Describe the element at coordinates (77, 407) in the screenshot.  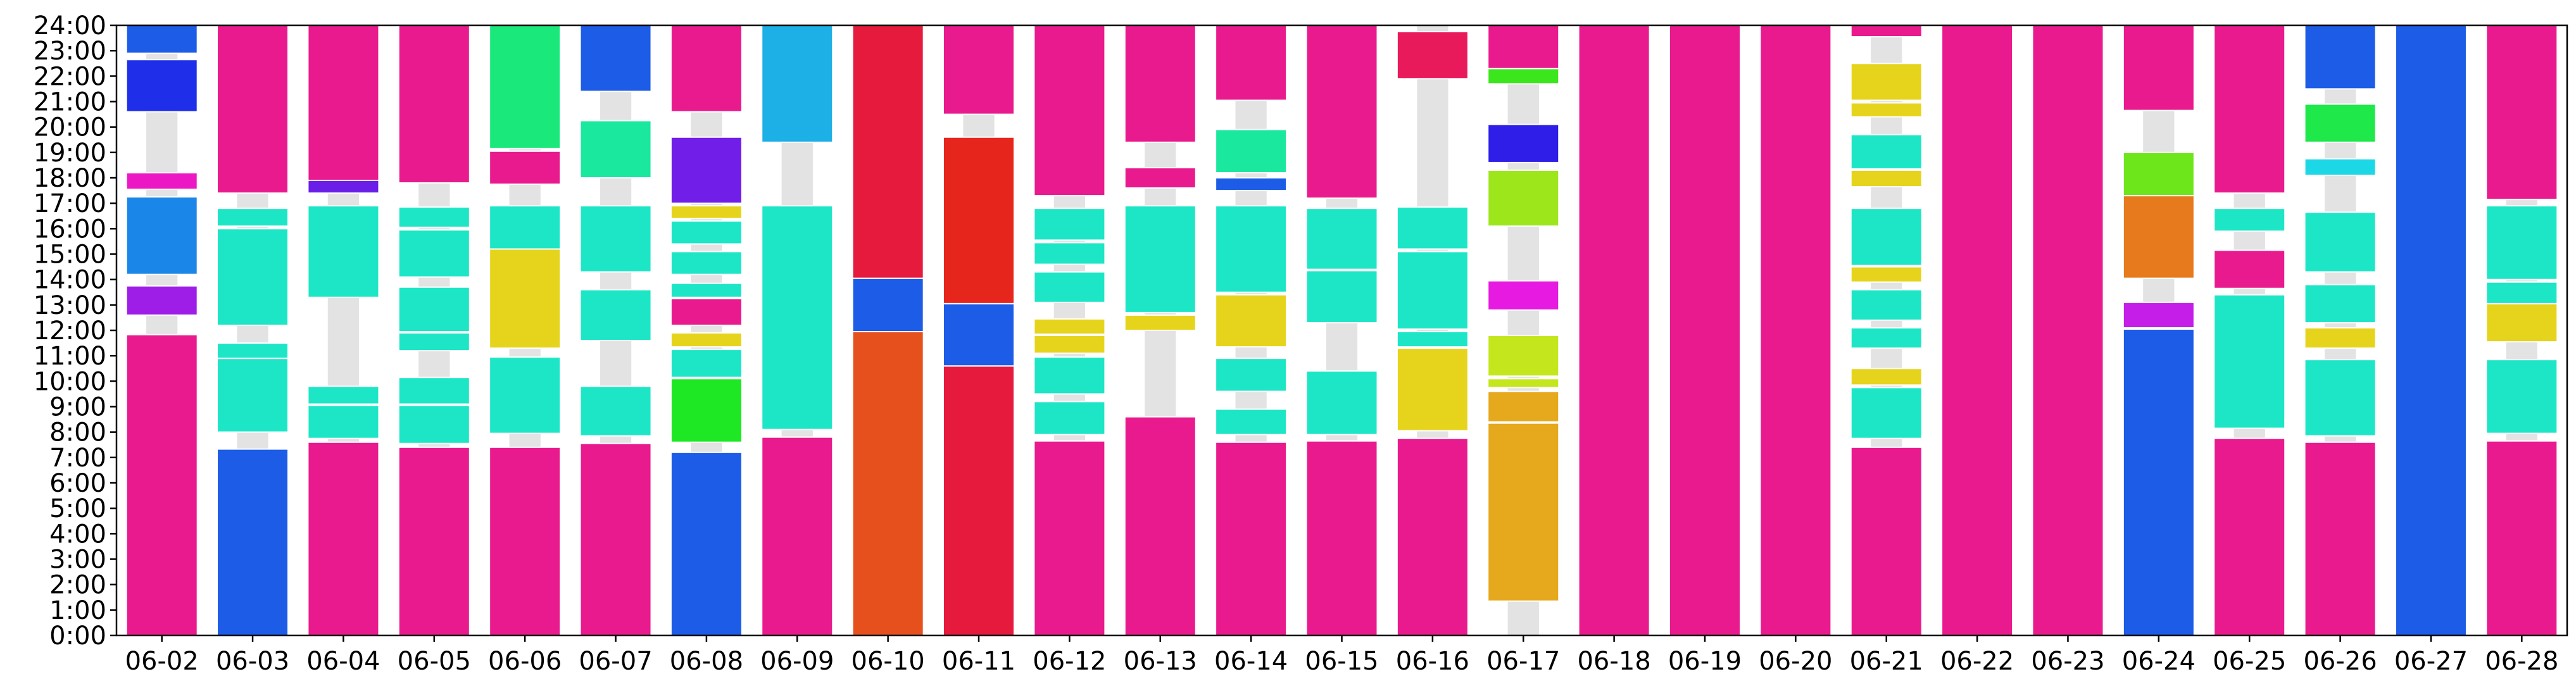
I see `y-tick-label: 9:00` at that location.